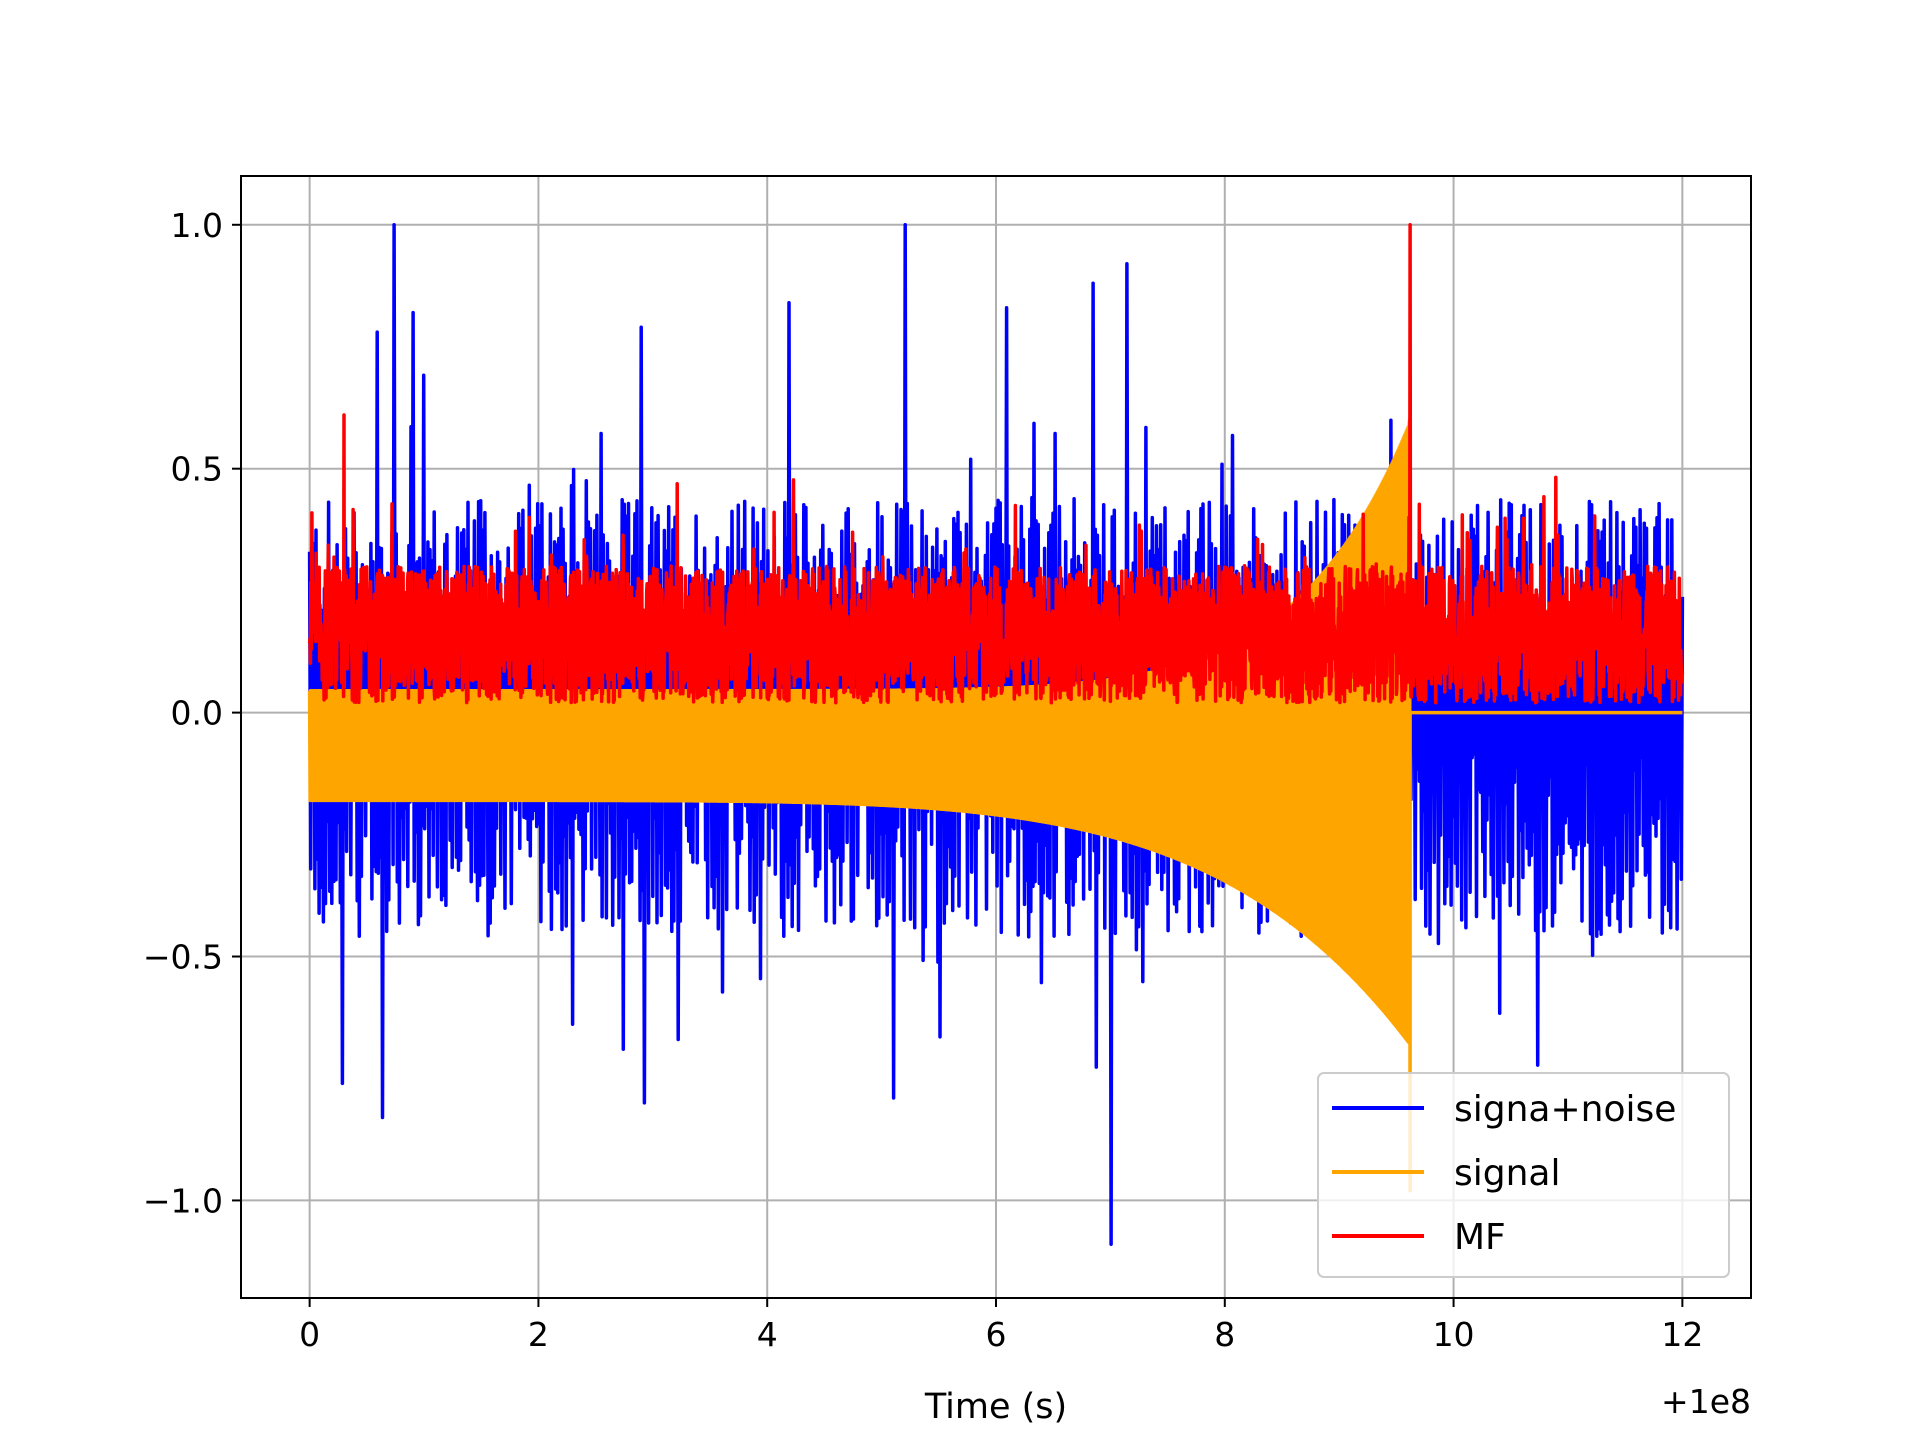 The image size is (1920, 1440). Describe the element at coordinates (1224, 1334) in the screenshot. I see `x-tick-label: 8` at that location.